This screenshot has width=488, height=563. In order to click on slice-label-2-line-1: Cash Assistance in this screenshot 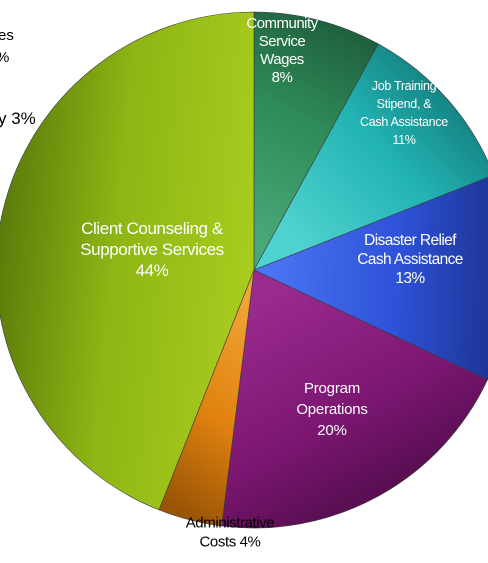, I will do `click(410, 259)`.